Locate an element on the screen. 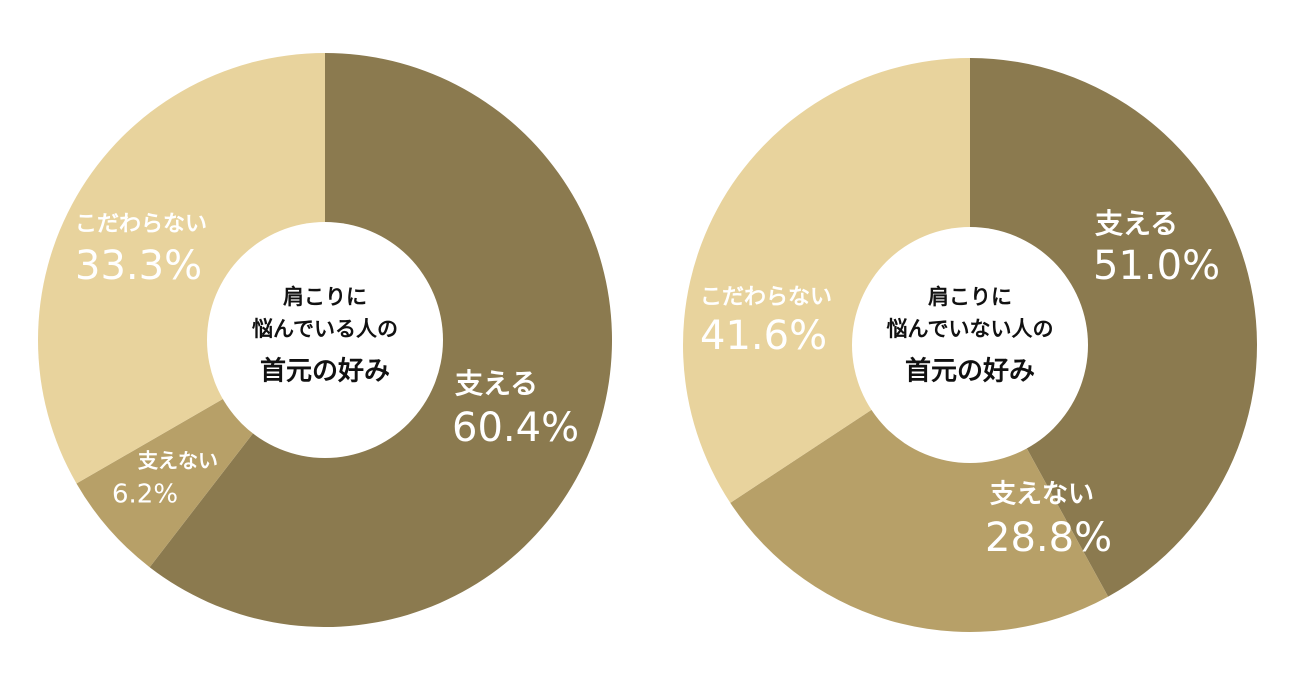 Image resolution: width=1300 pixels, height=680 pixels. value-label: 28.8% is located at coordinates (1048, 538).